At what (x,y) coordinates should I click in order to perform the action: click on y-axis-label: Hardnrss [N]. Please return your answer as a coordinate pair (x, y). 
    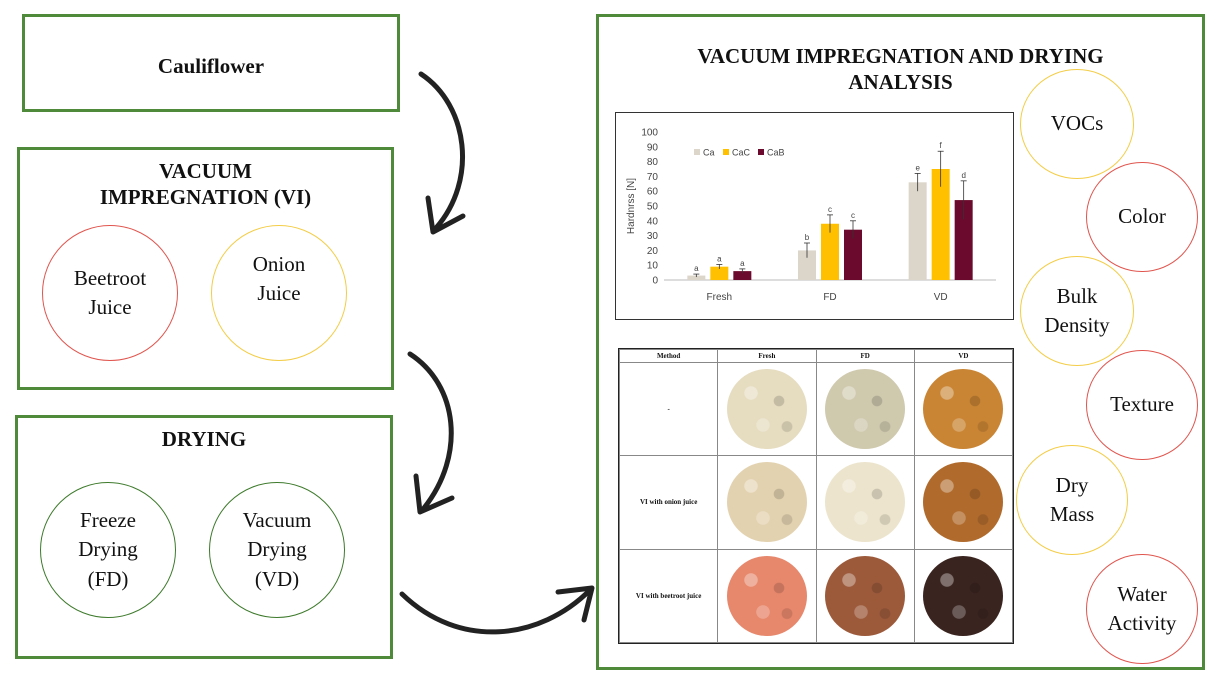
    Looking at the image, I should click on (631, 206).